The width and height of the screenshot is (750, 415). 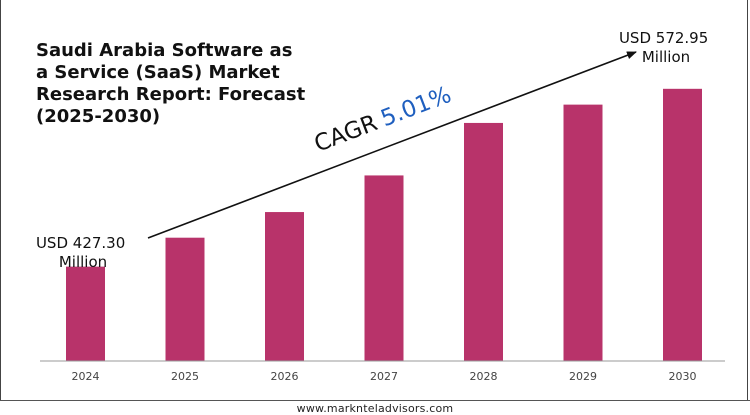 I want to click on x-tick-2028: 2028, so click(x=484, y=376).